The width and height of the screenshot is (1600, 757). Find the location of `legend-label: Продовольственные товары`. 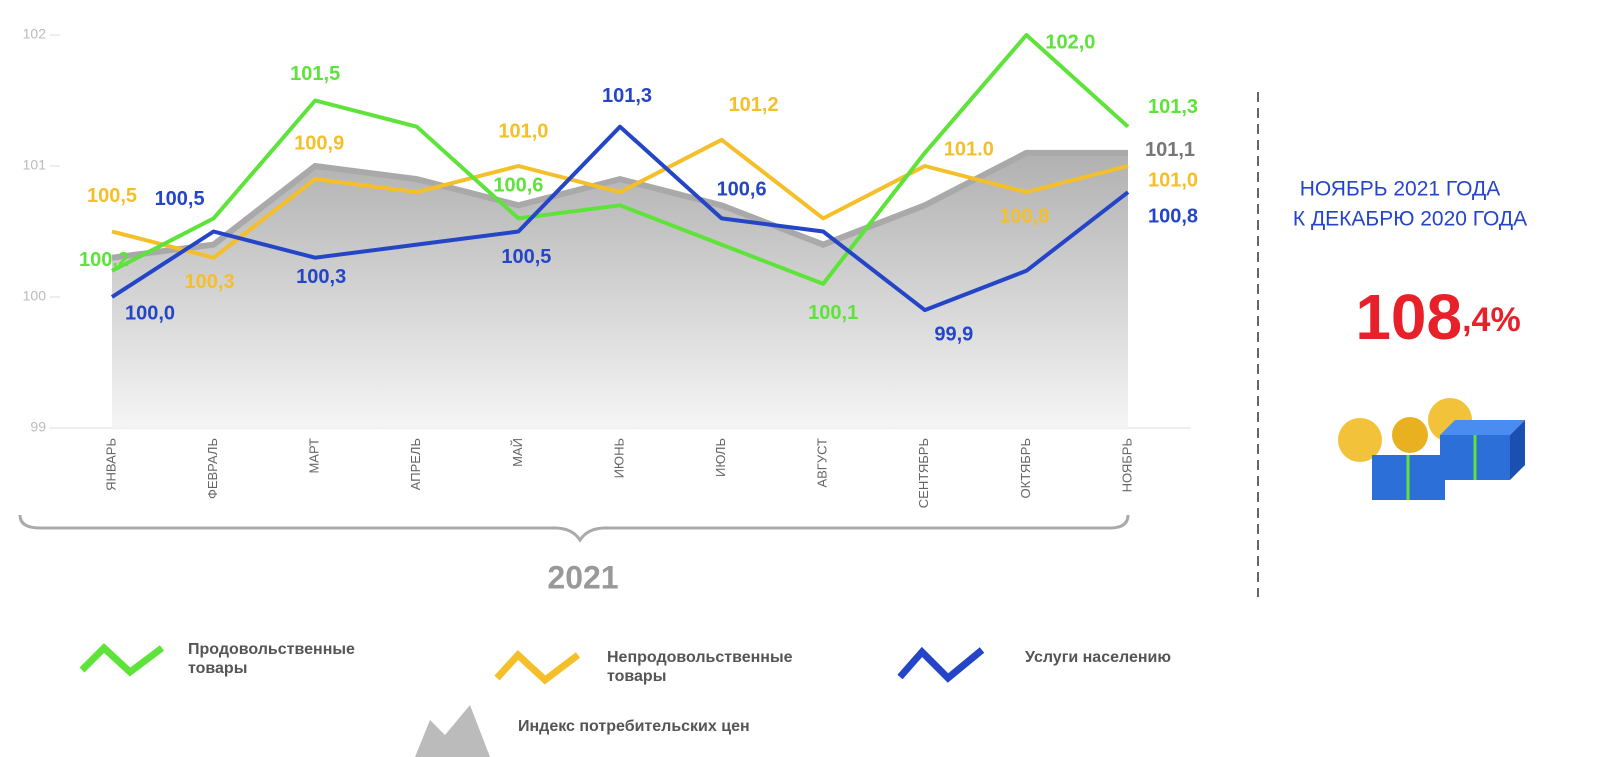

legend-label: Продовольственные товары is located at coordinates (271, 659).